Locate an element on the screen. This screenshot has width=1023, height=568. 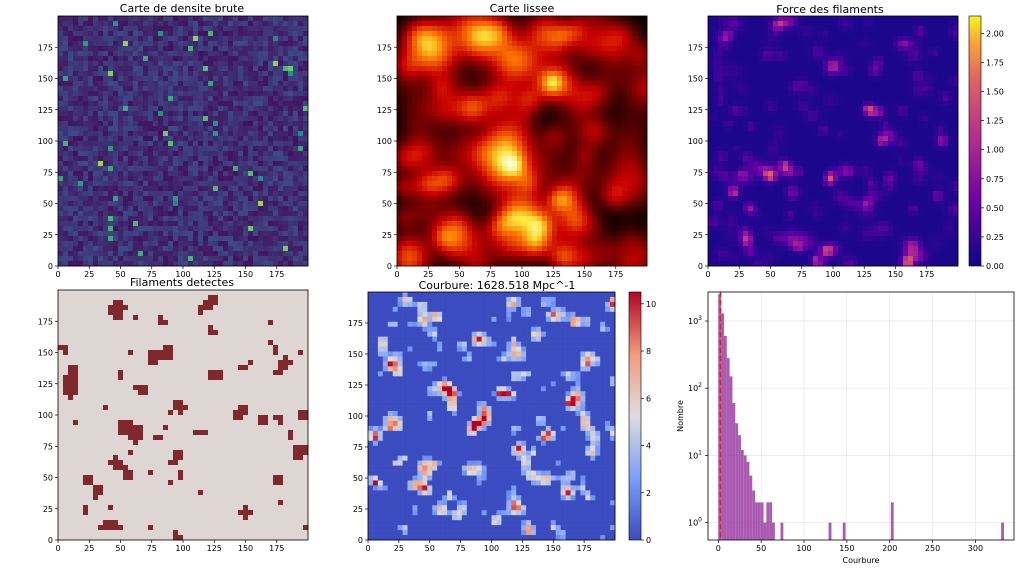
panel-title-curvature: Courbure: 1628.518 Mpc^-1 is located at coordinates (497, 285).